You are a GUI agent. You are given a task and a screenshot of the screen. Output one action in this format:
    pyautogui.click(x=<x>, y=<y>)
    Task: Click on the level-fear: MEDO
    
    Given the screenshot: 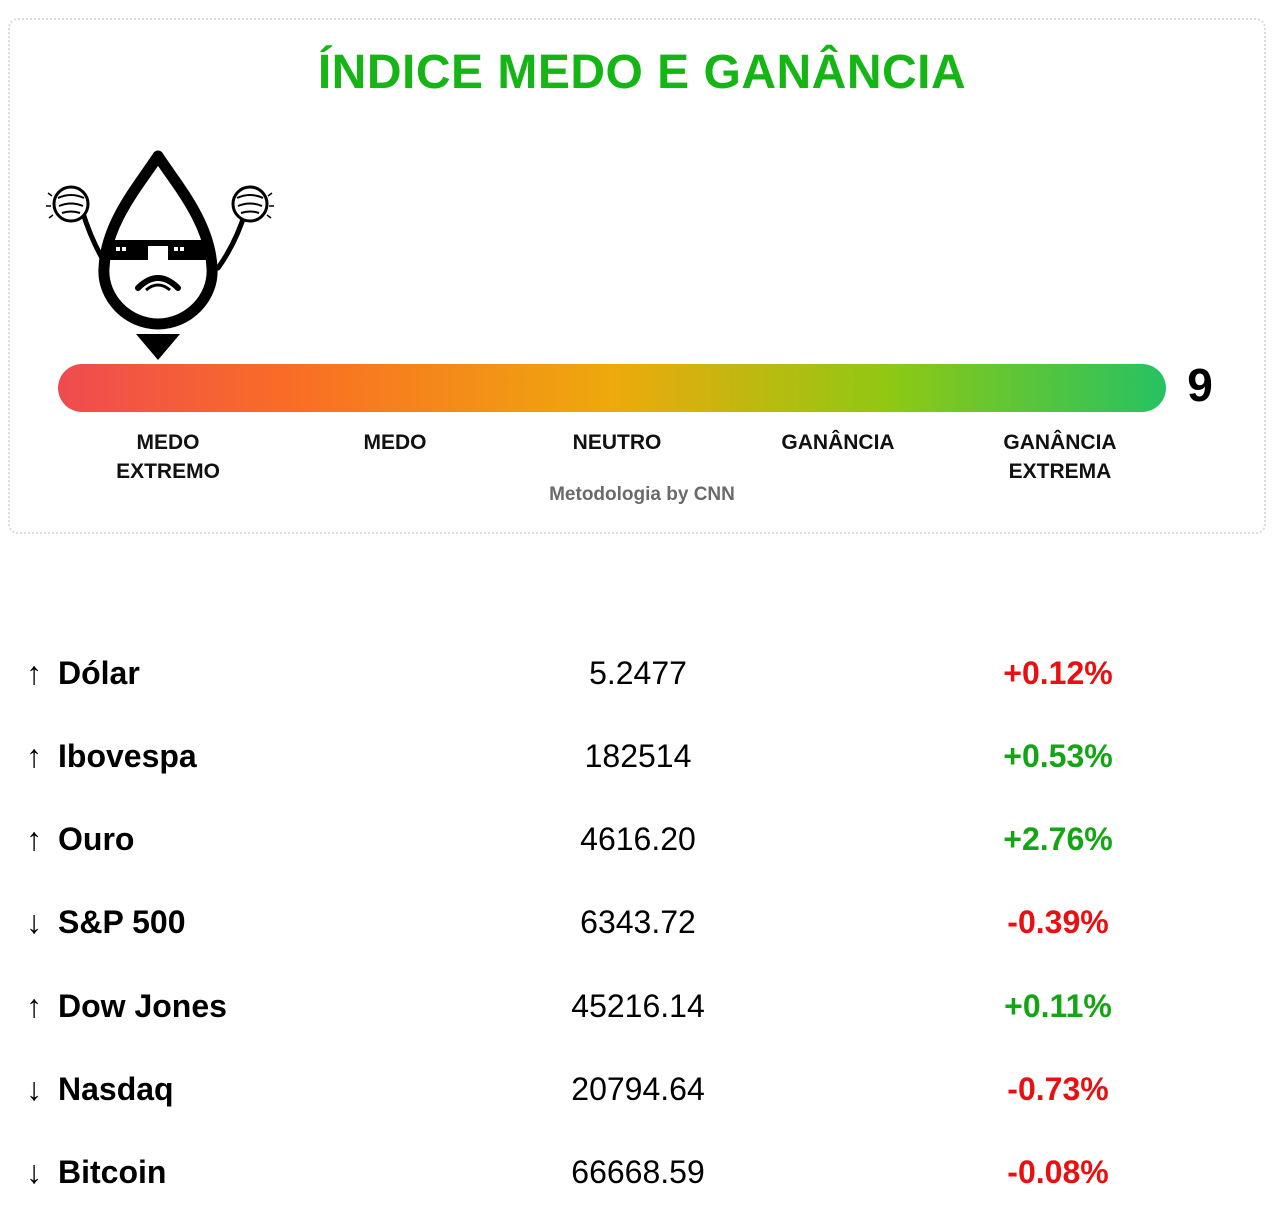 What is the action you would take?
    pyautogui.click(x=395, y=442)
    